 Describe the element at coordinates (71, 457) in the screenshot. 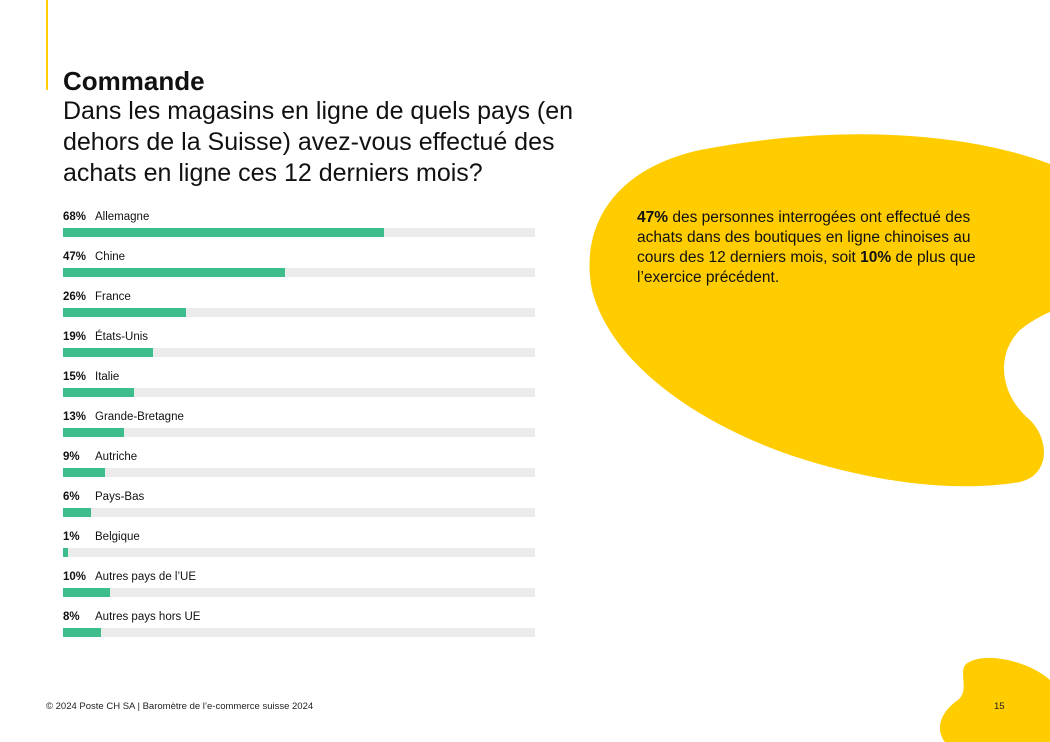

I see `bar-value-label: 9%` at that location.